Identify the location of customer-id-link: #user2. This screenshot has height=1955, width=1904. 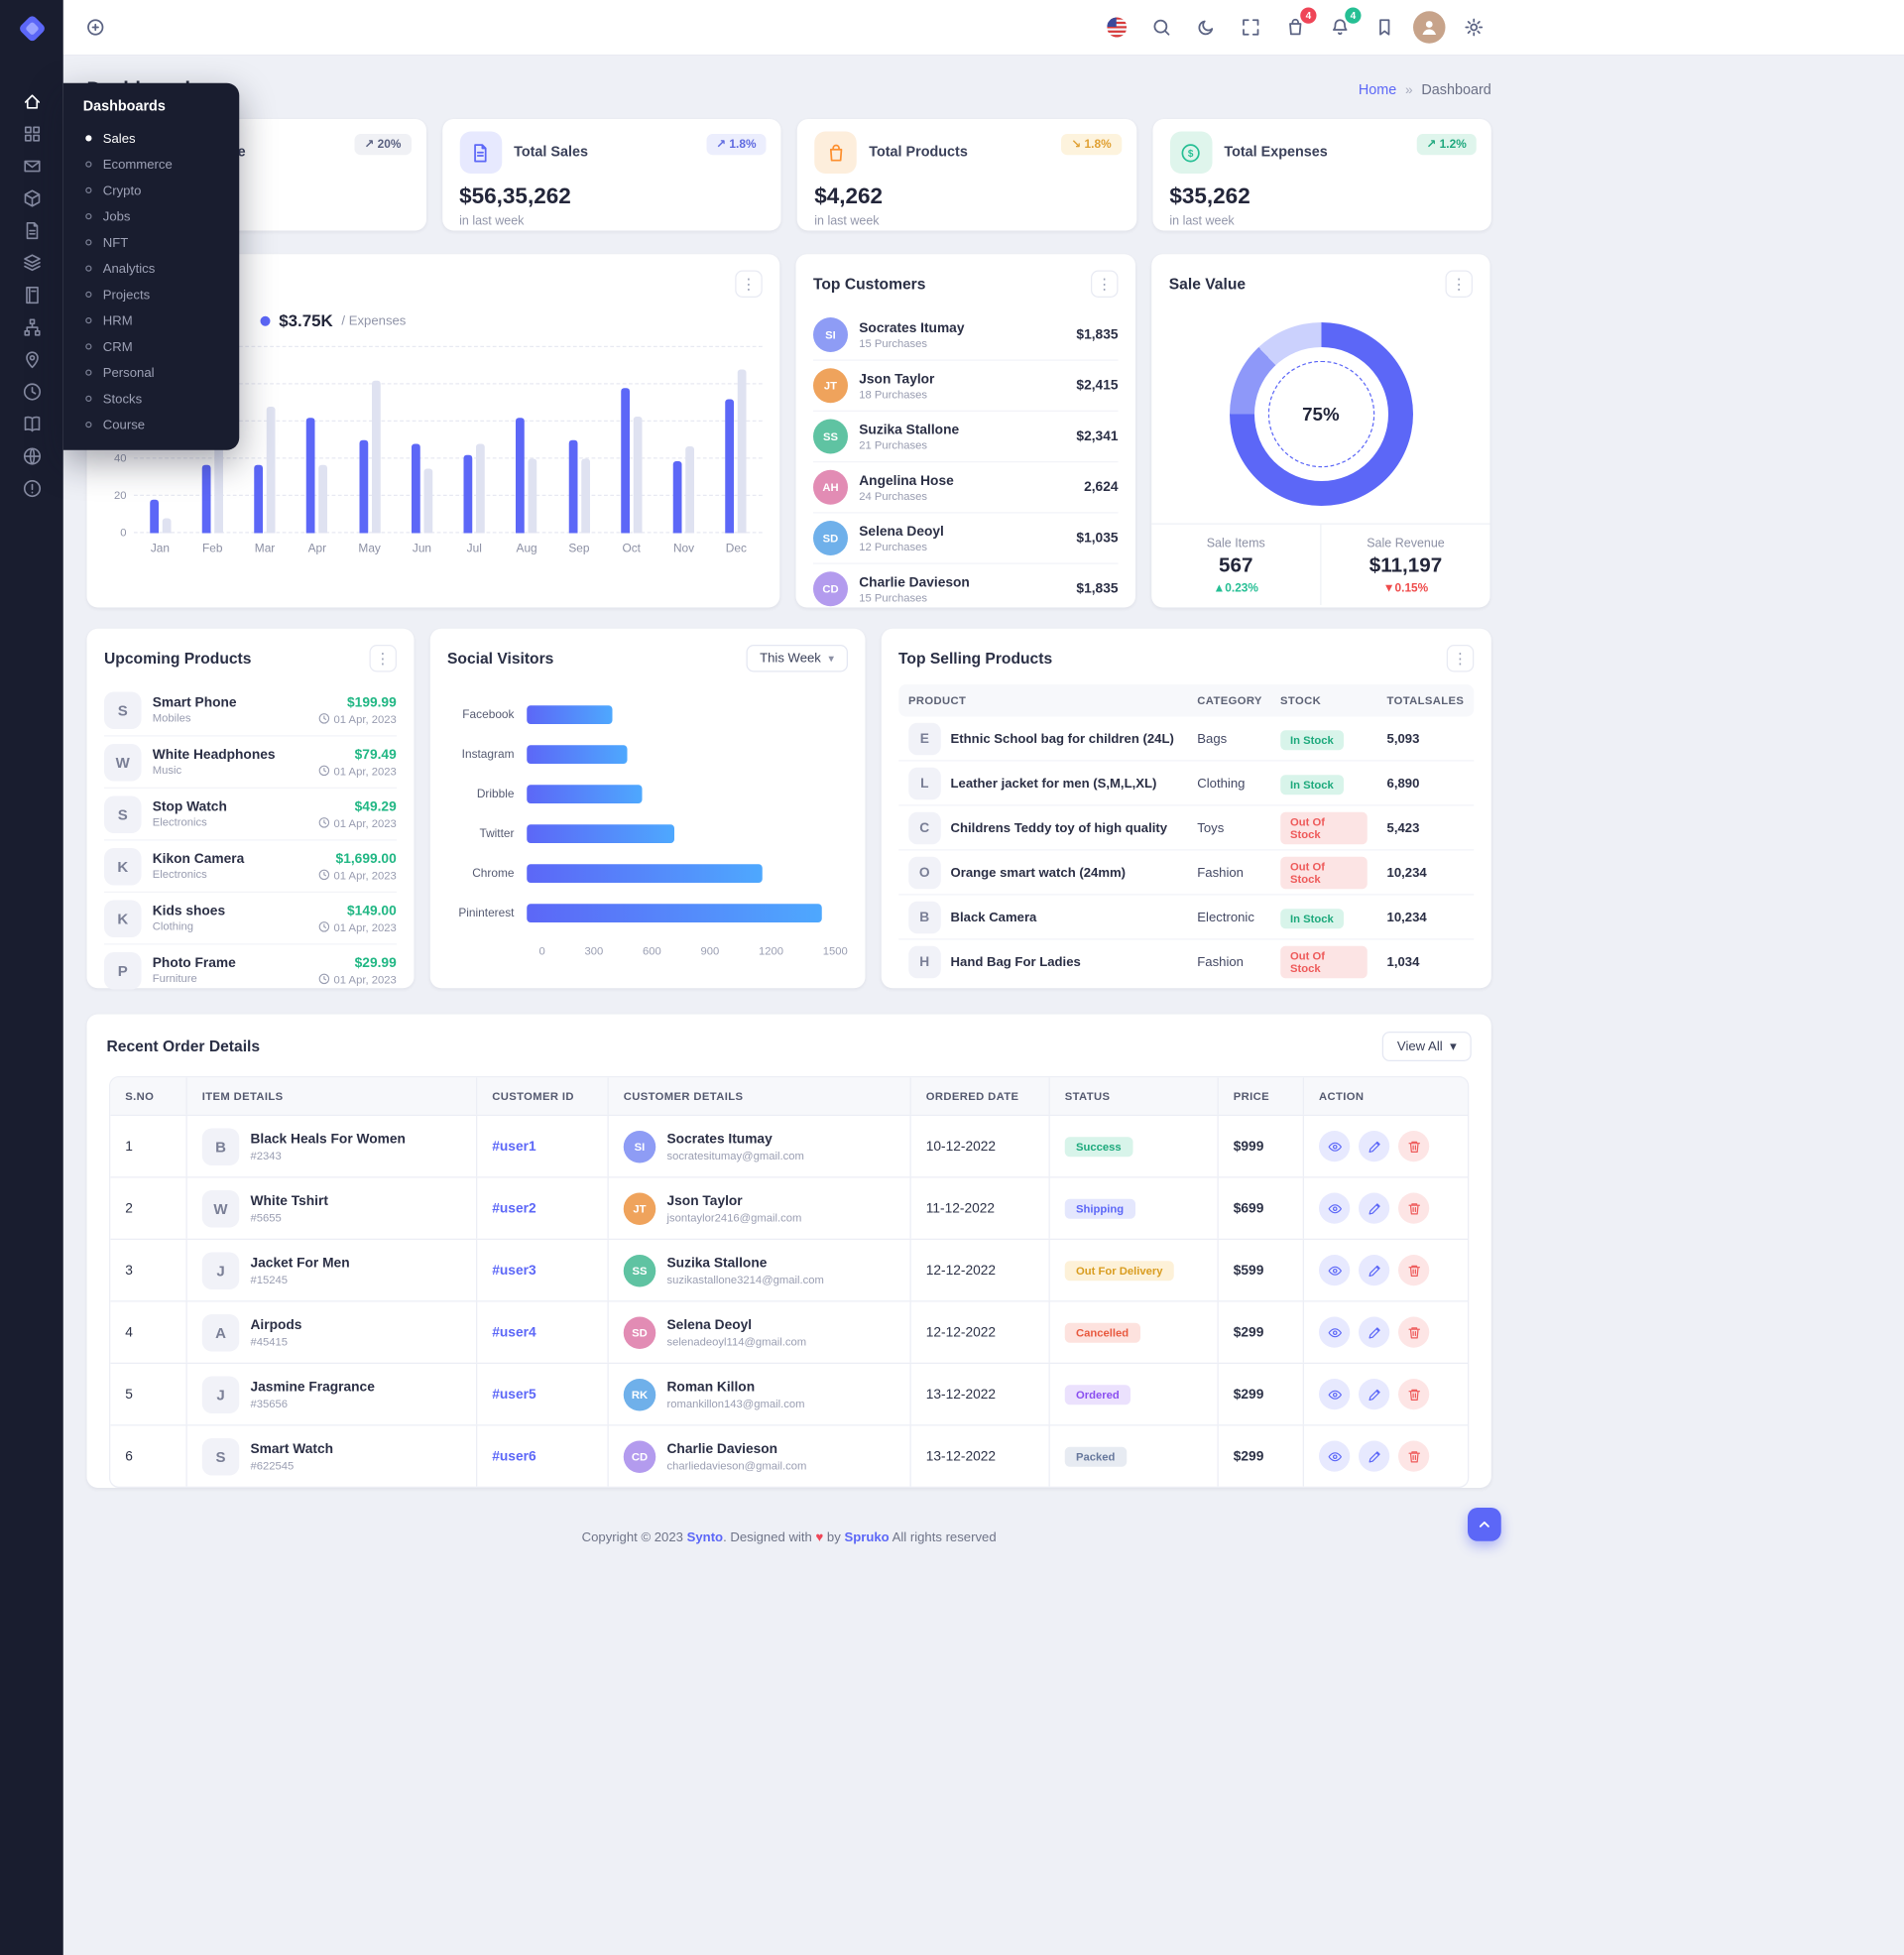
(543, 1208).